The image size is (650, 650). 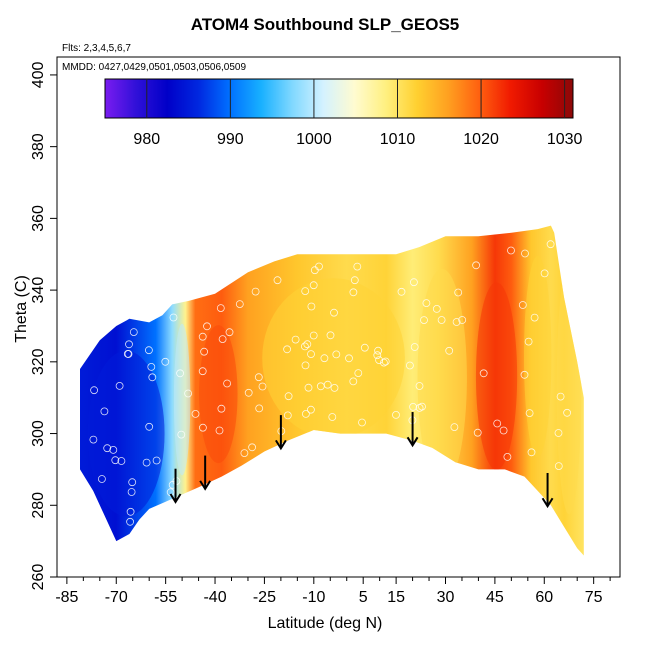 I want to click on colorbar-tick-label: 1000, so click(x=314, y=139).